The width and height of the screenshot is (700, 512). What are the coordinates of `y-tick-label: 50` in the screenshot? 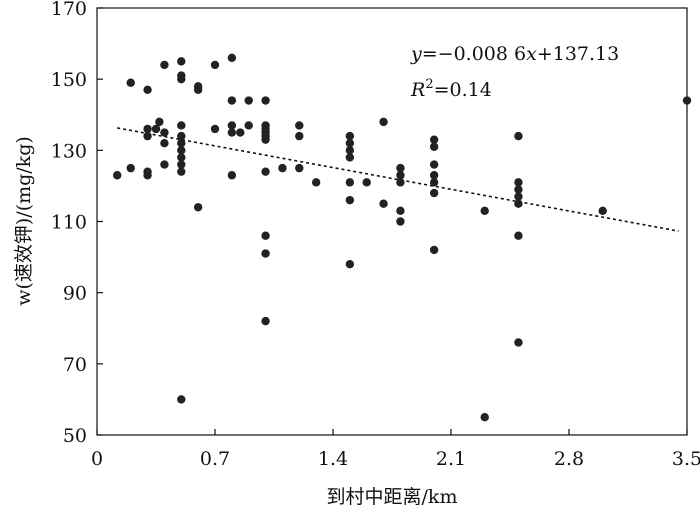 It's located at (75, 436).